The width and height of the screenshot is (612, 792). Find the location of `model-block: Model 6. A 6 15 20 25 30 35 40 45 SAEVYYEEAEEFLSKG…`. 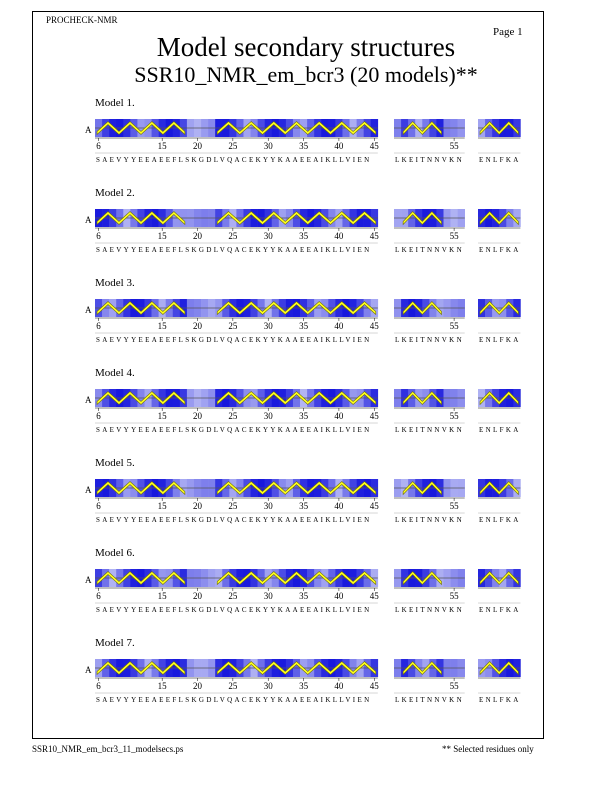

model-block: Model 6. A 6 15 20 25 30 35 40 45 SAEVYYEEAEEFLSKG… is located at coordinates (306, 587).